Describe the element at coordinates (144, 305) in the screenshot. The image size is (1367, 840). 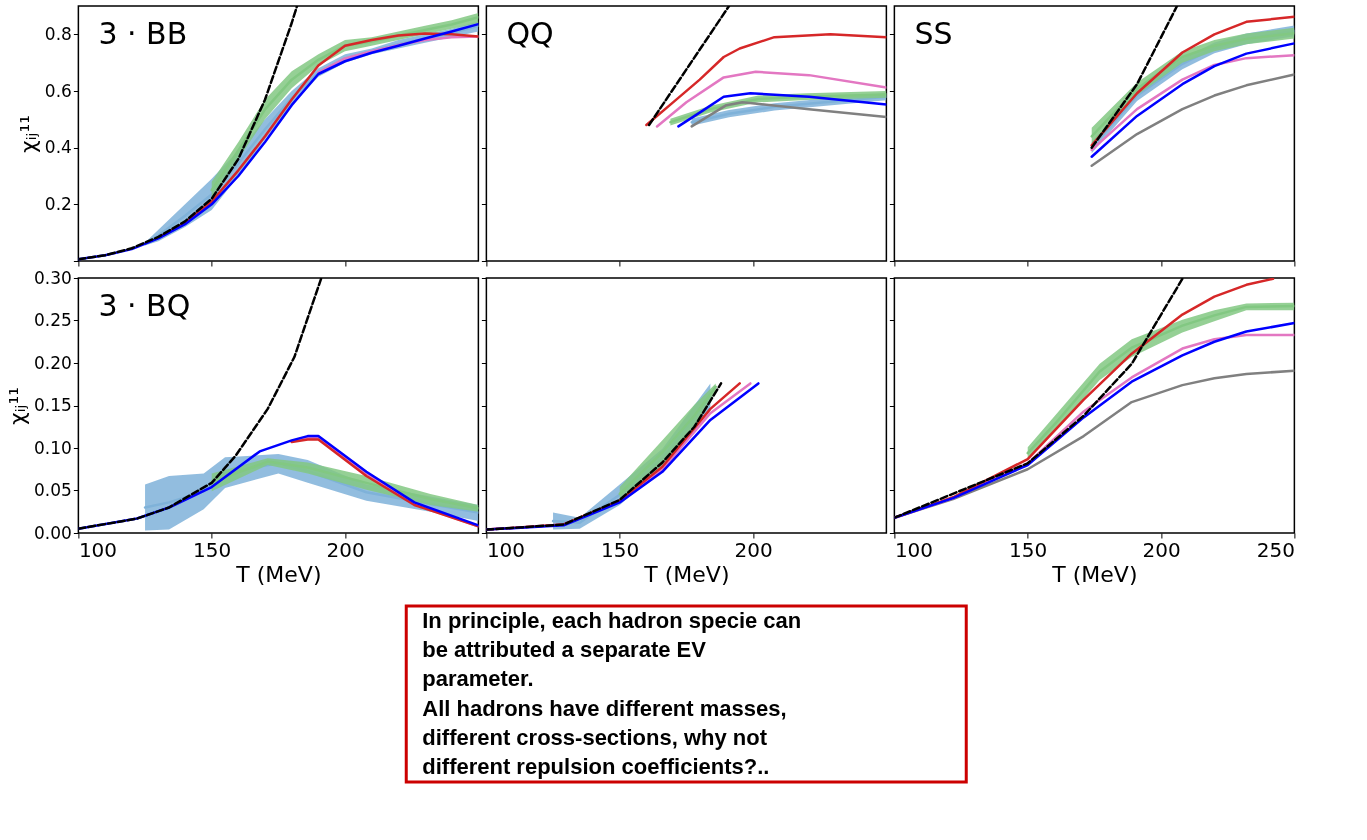
I see `chart-title: 3 · BQ` at that location.